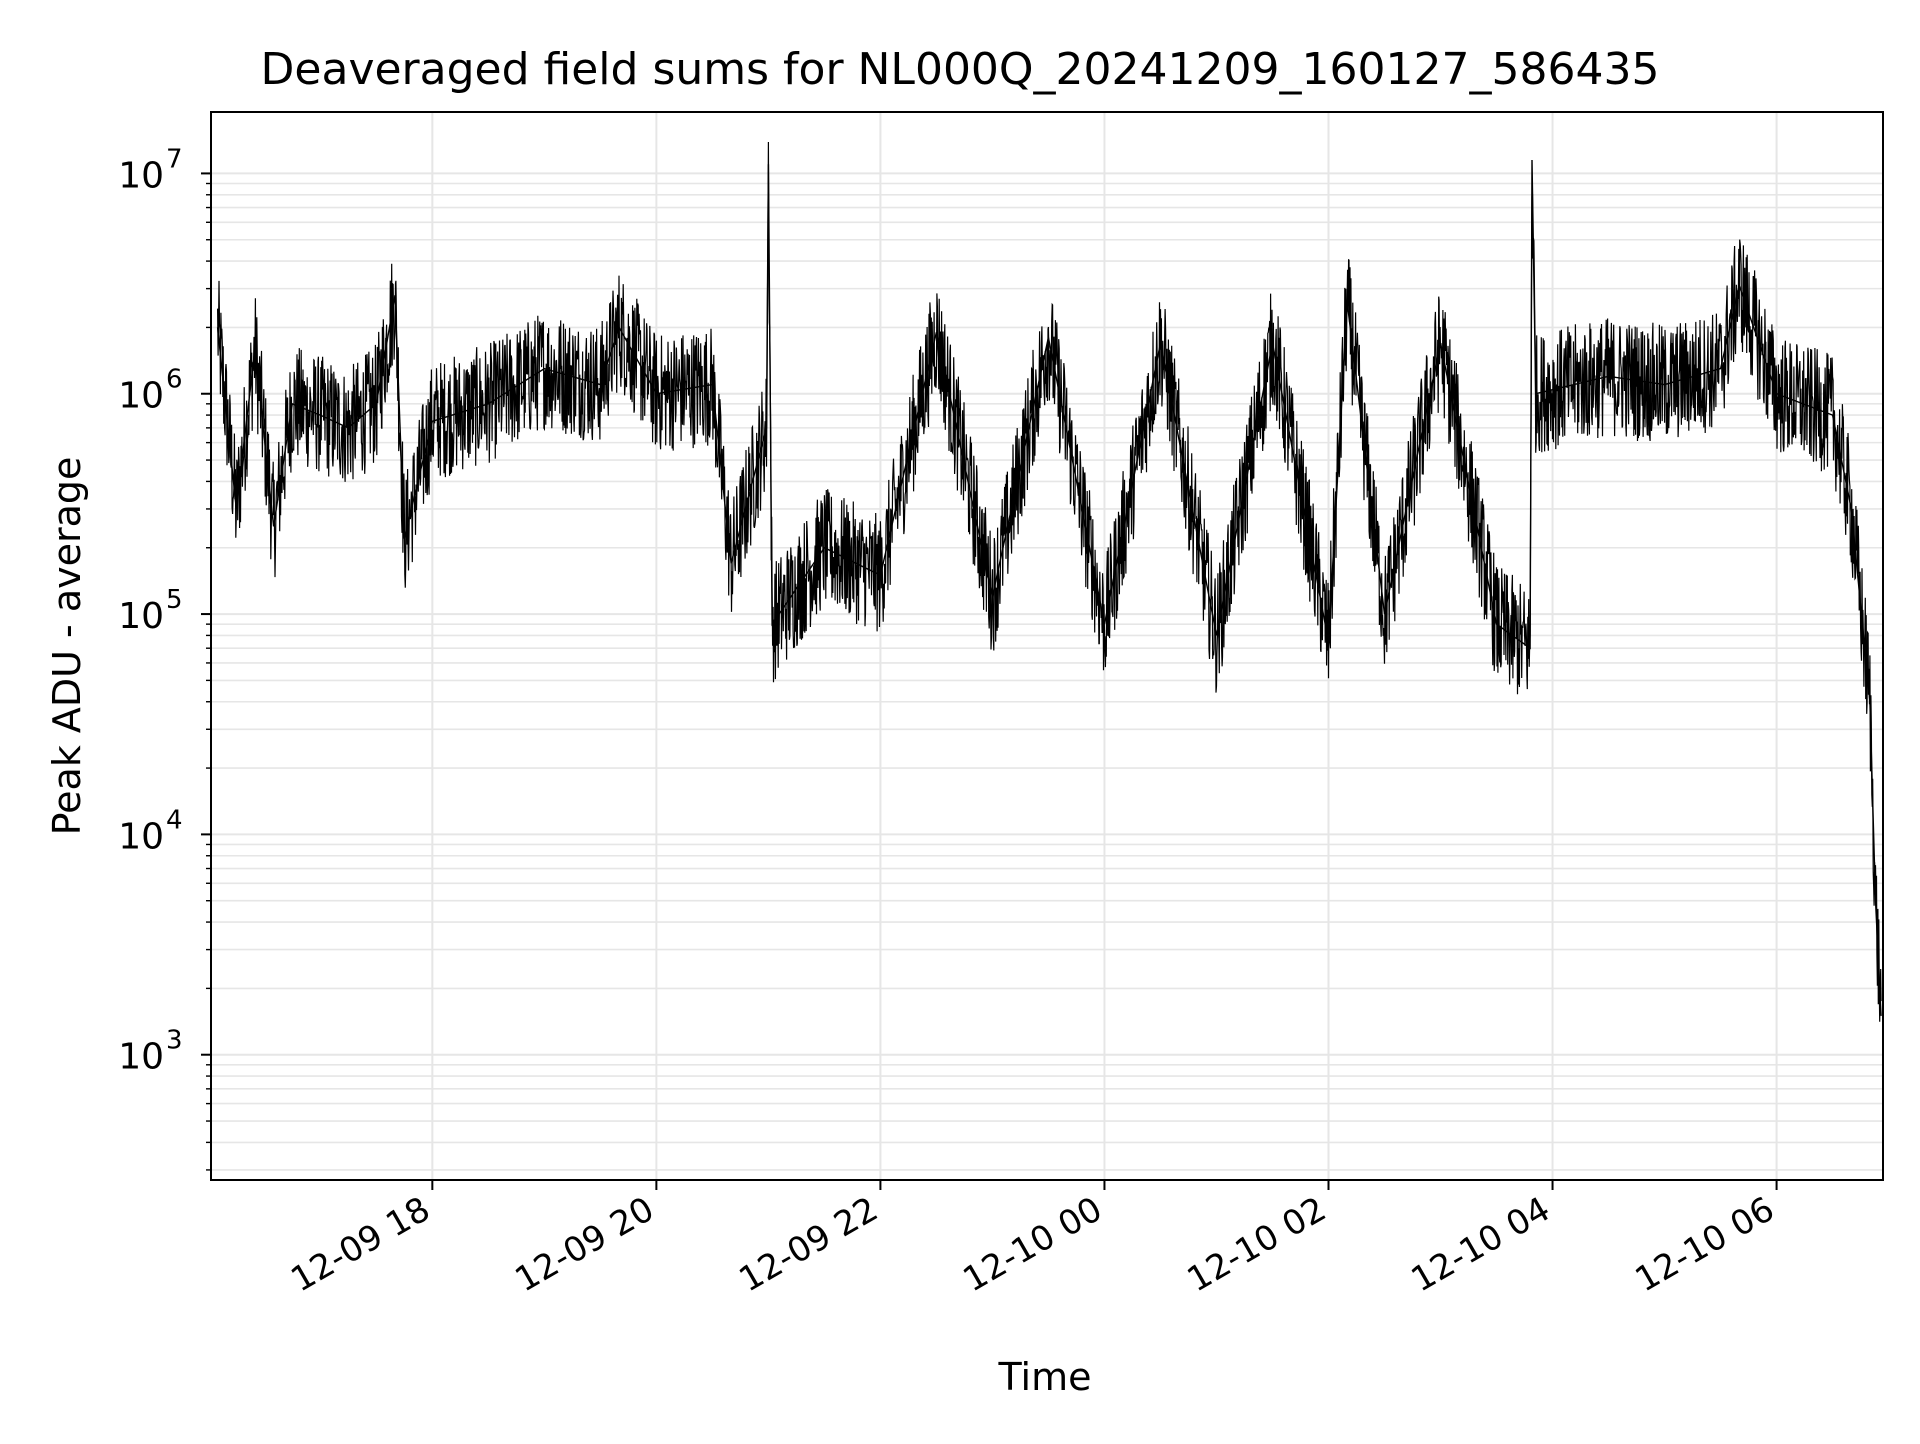 The width and height of the screenshot is (1920, 1444). Describe the element at coordinates (1705, 1244) in the screenshot. I see `x-tick-label: 12-10 06` at that location.